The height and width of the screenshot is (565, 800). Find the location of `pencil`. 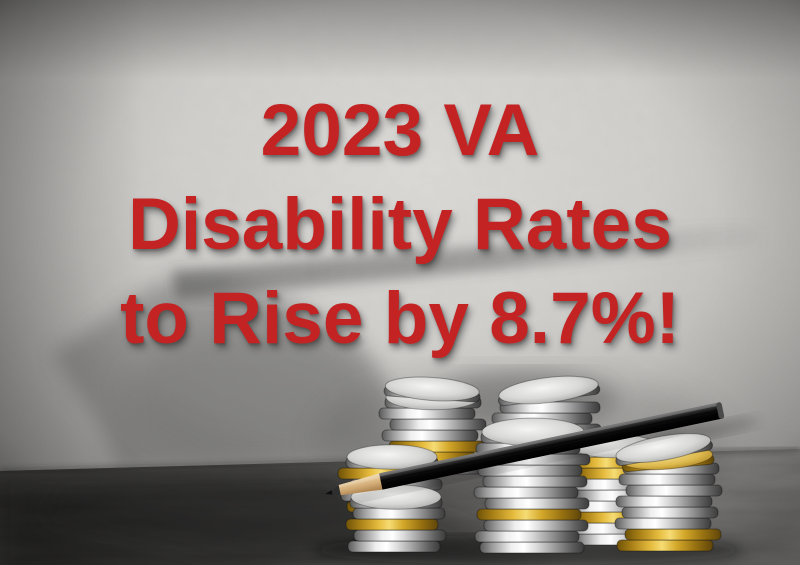

pencil is located at coordinates (525, 452).